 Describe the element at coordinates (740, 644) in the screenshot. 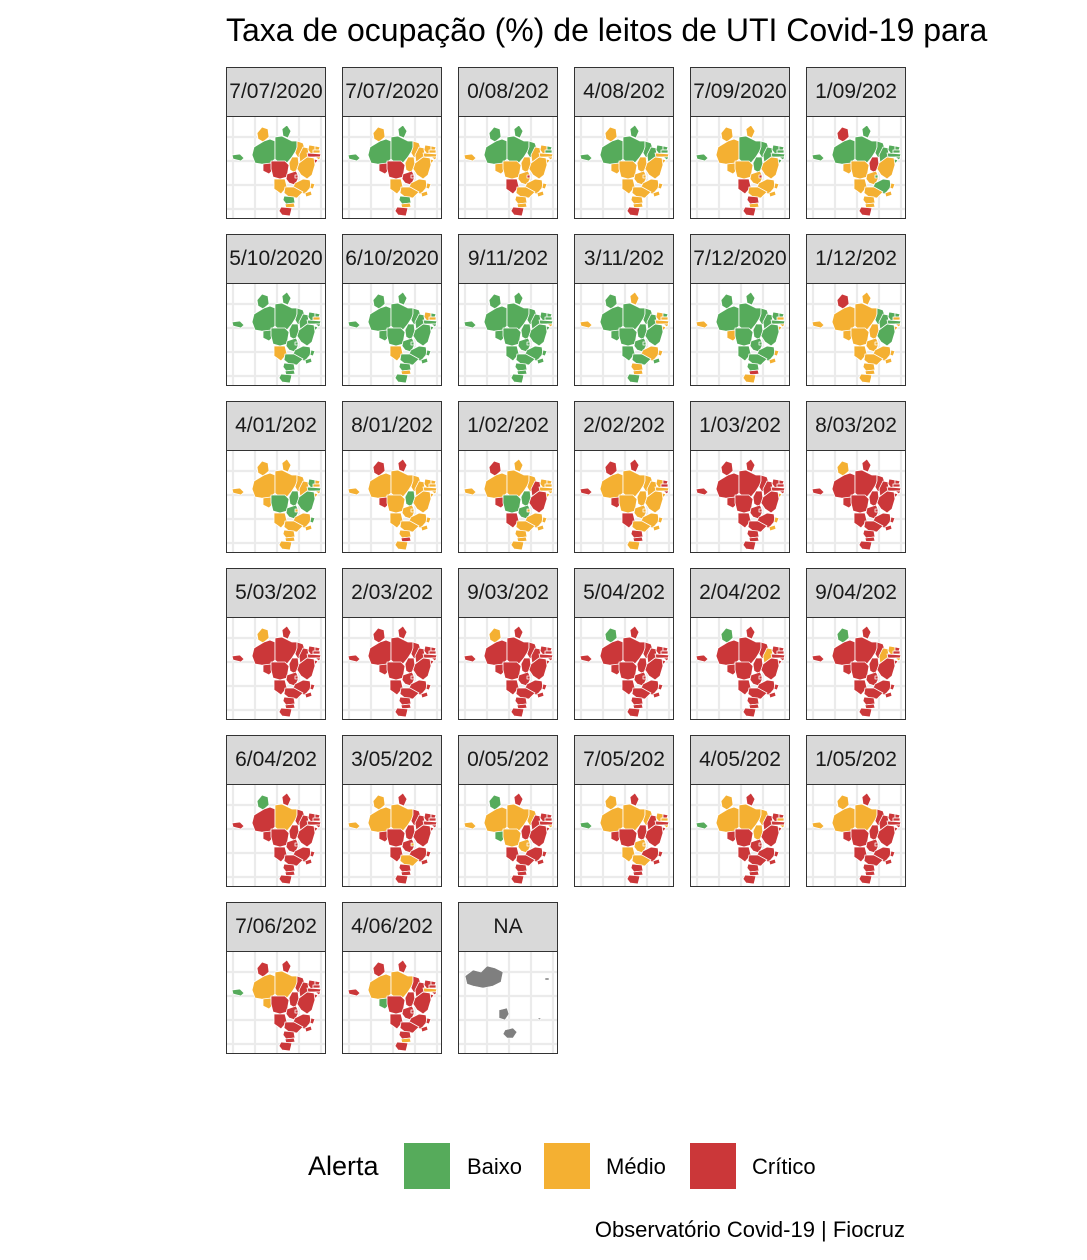

I see `facet-panel: 2/04/202` at that location.